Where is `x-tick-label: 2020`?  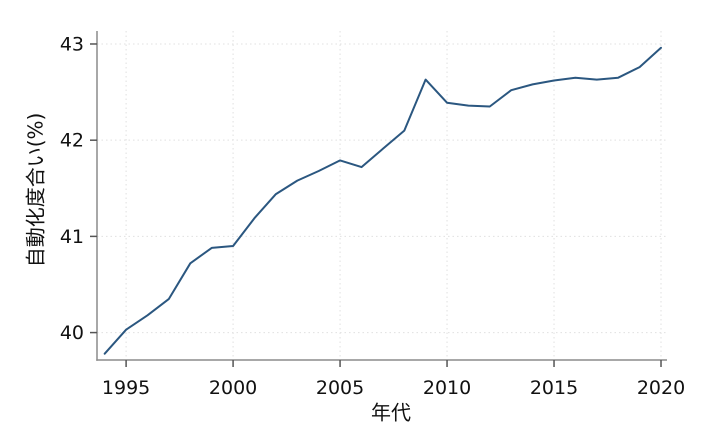 x-tick-label: 2020 is located at coordinates (661, 388).